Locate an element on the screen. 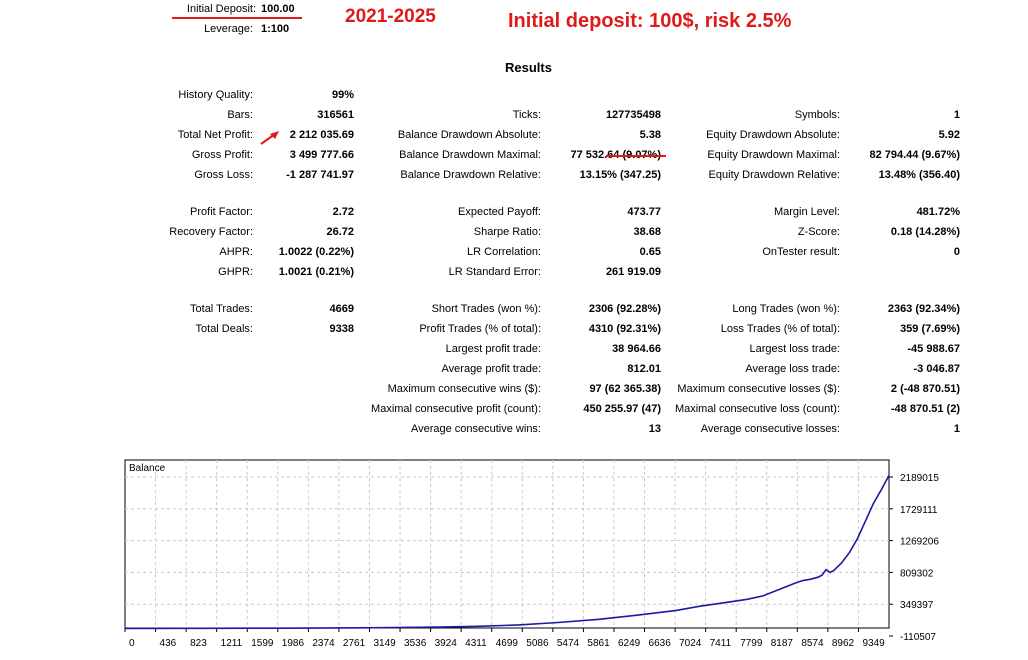  col2-value: 812.01 is located at coordinates (644, 369).